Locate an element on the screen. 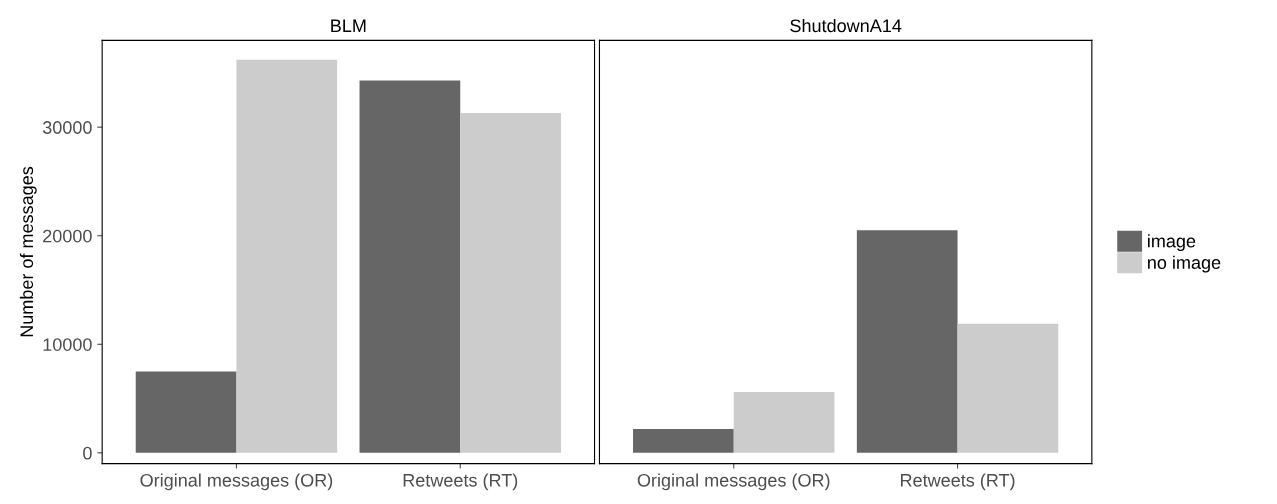 This screenshot has height=504, width=1277. y-axis-title: Number of messages is located at coordinates (28, 251).